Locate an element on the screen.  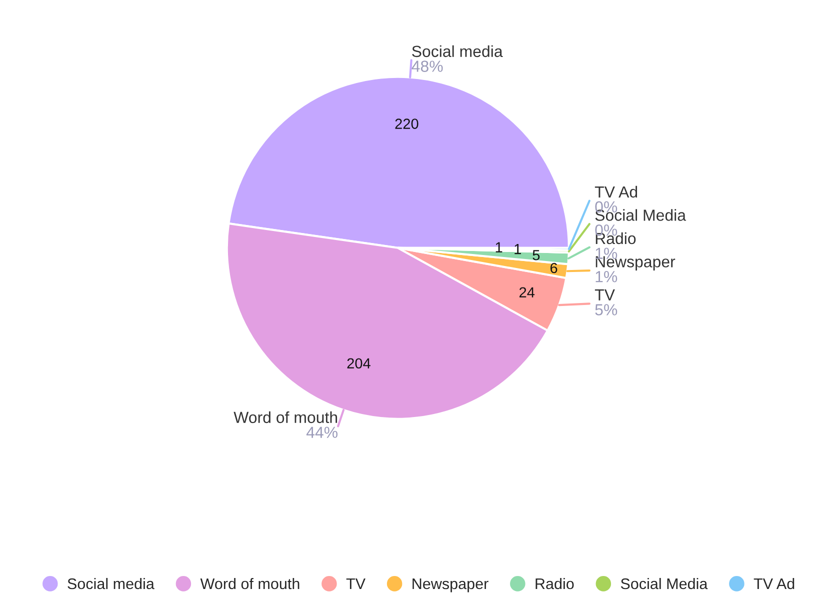
data-label: 6 is located at coordinates (554, 268).